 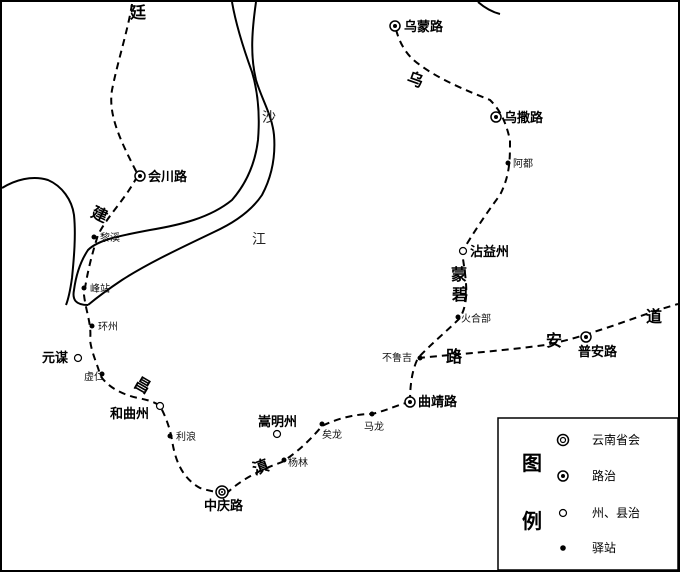 I want to click on lu-seat-marker-wumeng, so click(x=395, y=26).